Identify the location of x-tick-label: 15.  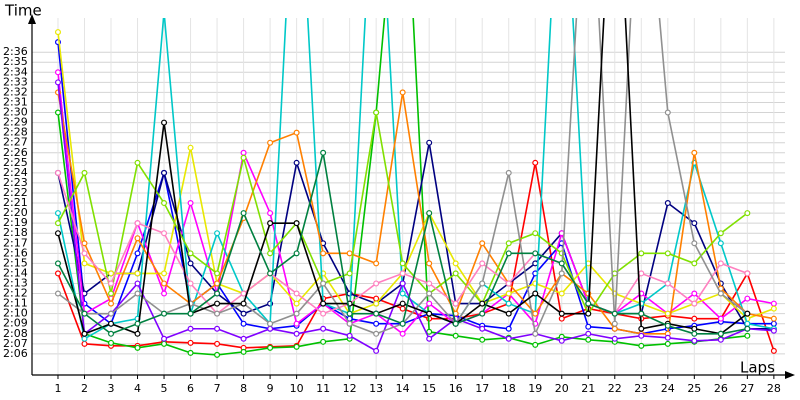
(429, 388).